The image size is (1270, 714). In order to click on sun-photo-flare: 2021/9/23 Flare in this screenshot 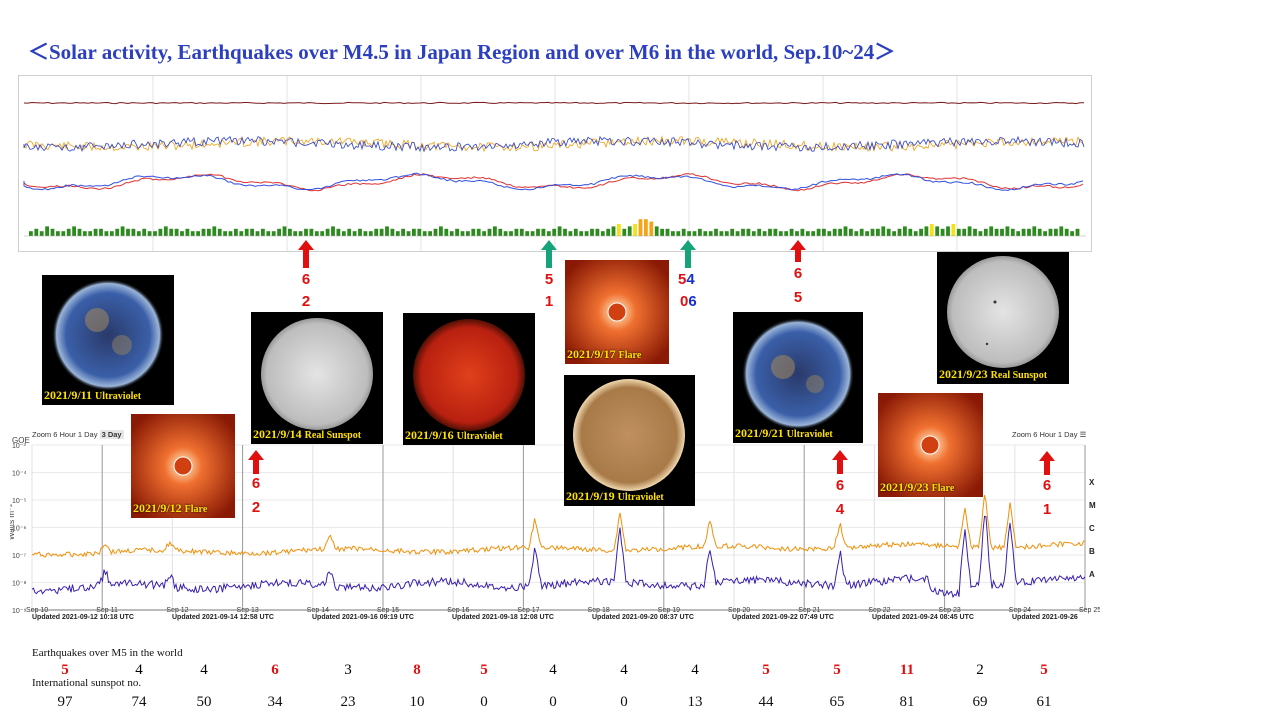, I will do `click(930, 445)`.